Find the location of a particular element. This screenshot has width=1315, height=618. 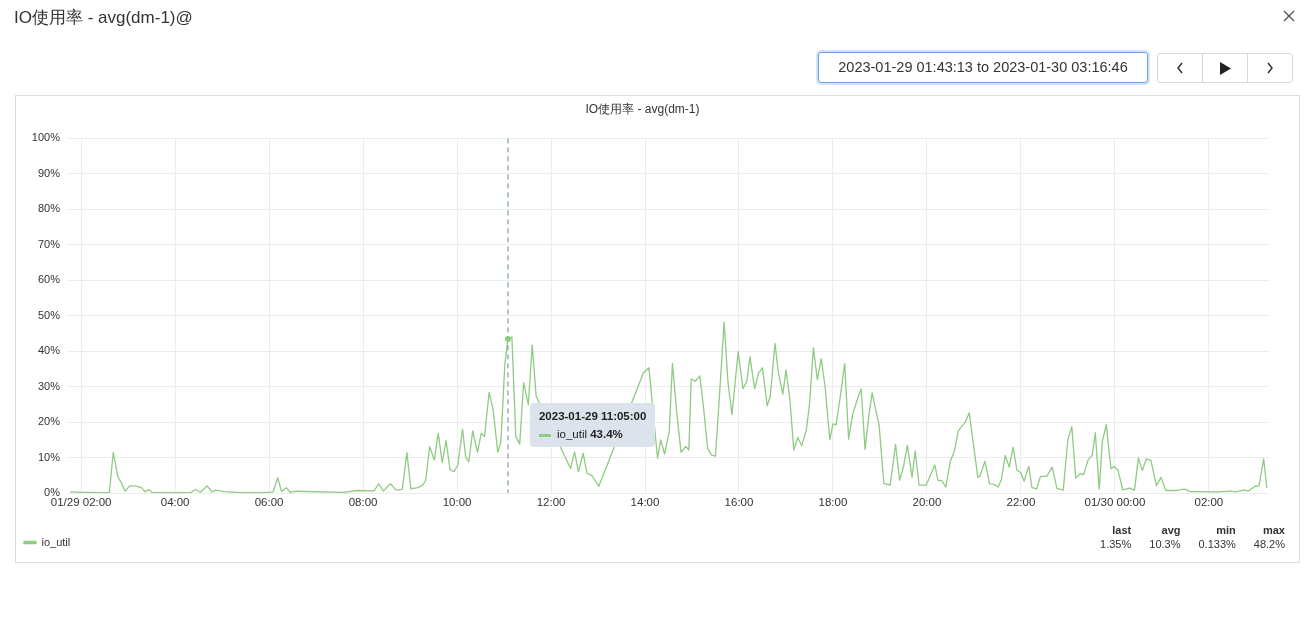

x-tick-label: 22:00 is located at coordinates (1021, 502).